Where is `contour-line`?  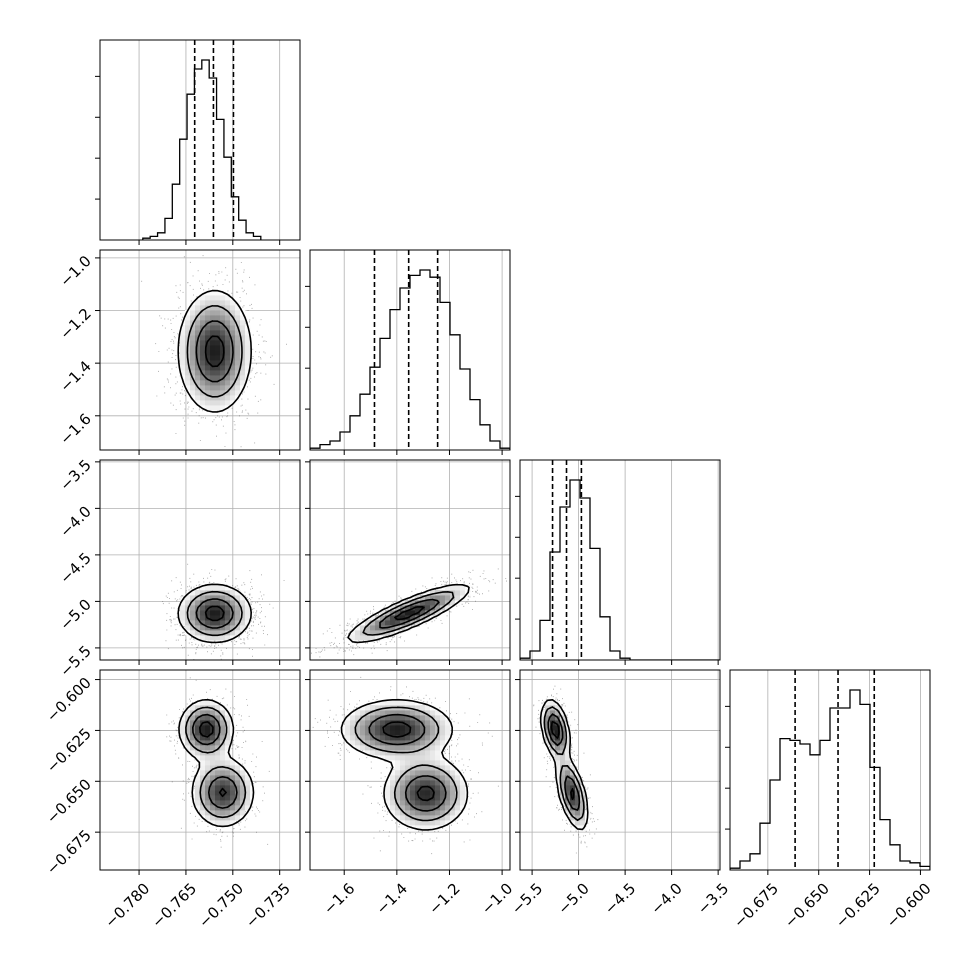 contour-line is located at coordinates (408, 761).